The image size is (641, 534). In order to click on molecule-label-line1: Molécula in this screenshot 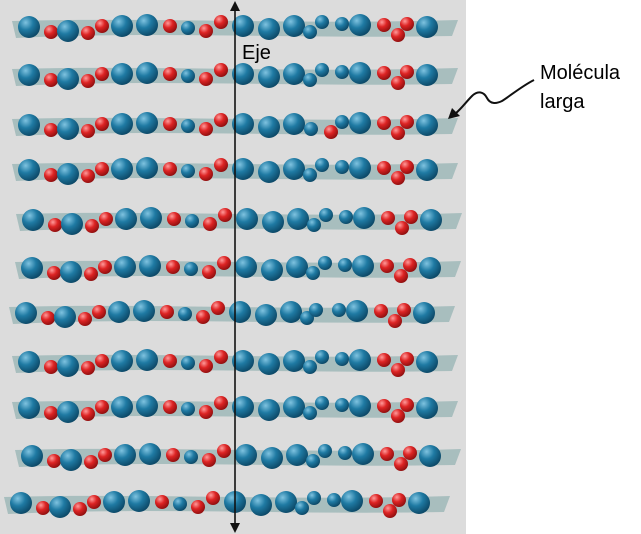, I will do `click(580, 73)`.